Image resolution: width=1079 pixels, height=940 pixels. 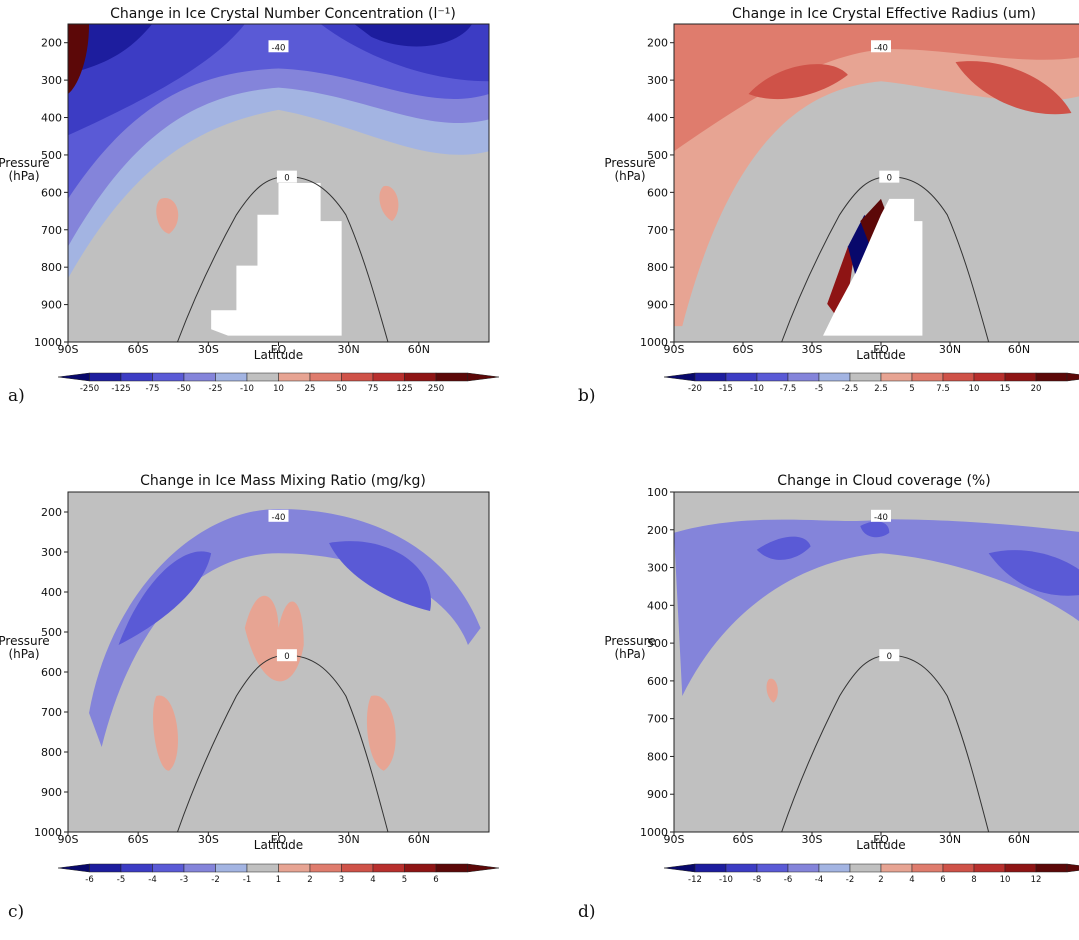 I want to click on colorbar-label-2: -4, so click(x=152, y=880).